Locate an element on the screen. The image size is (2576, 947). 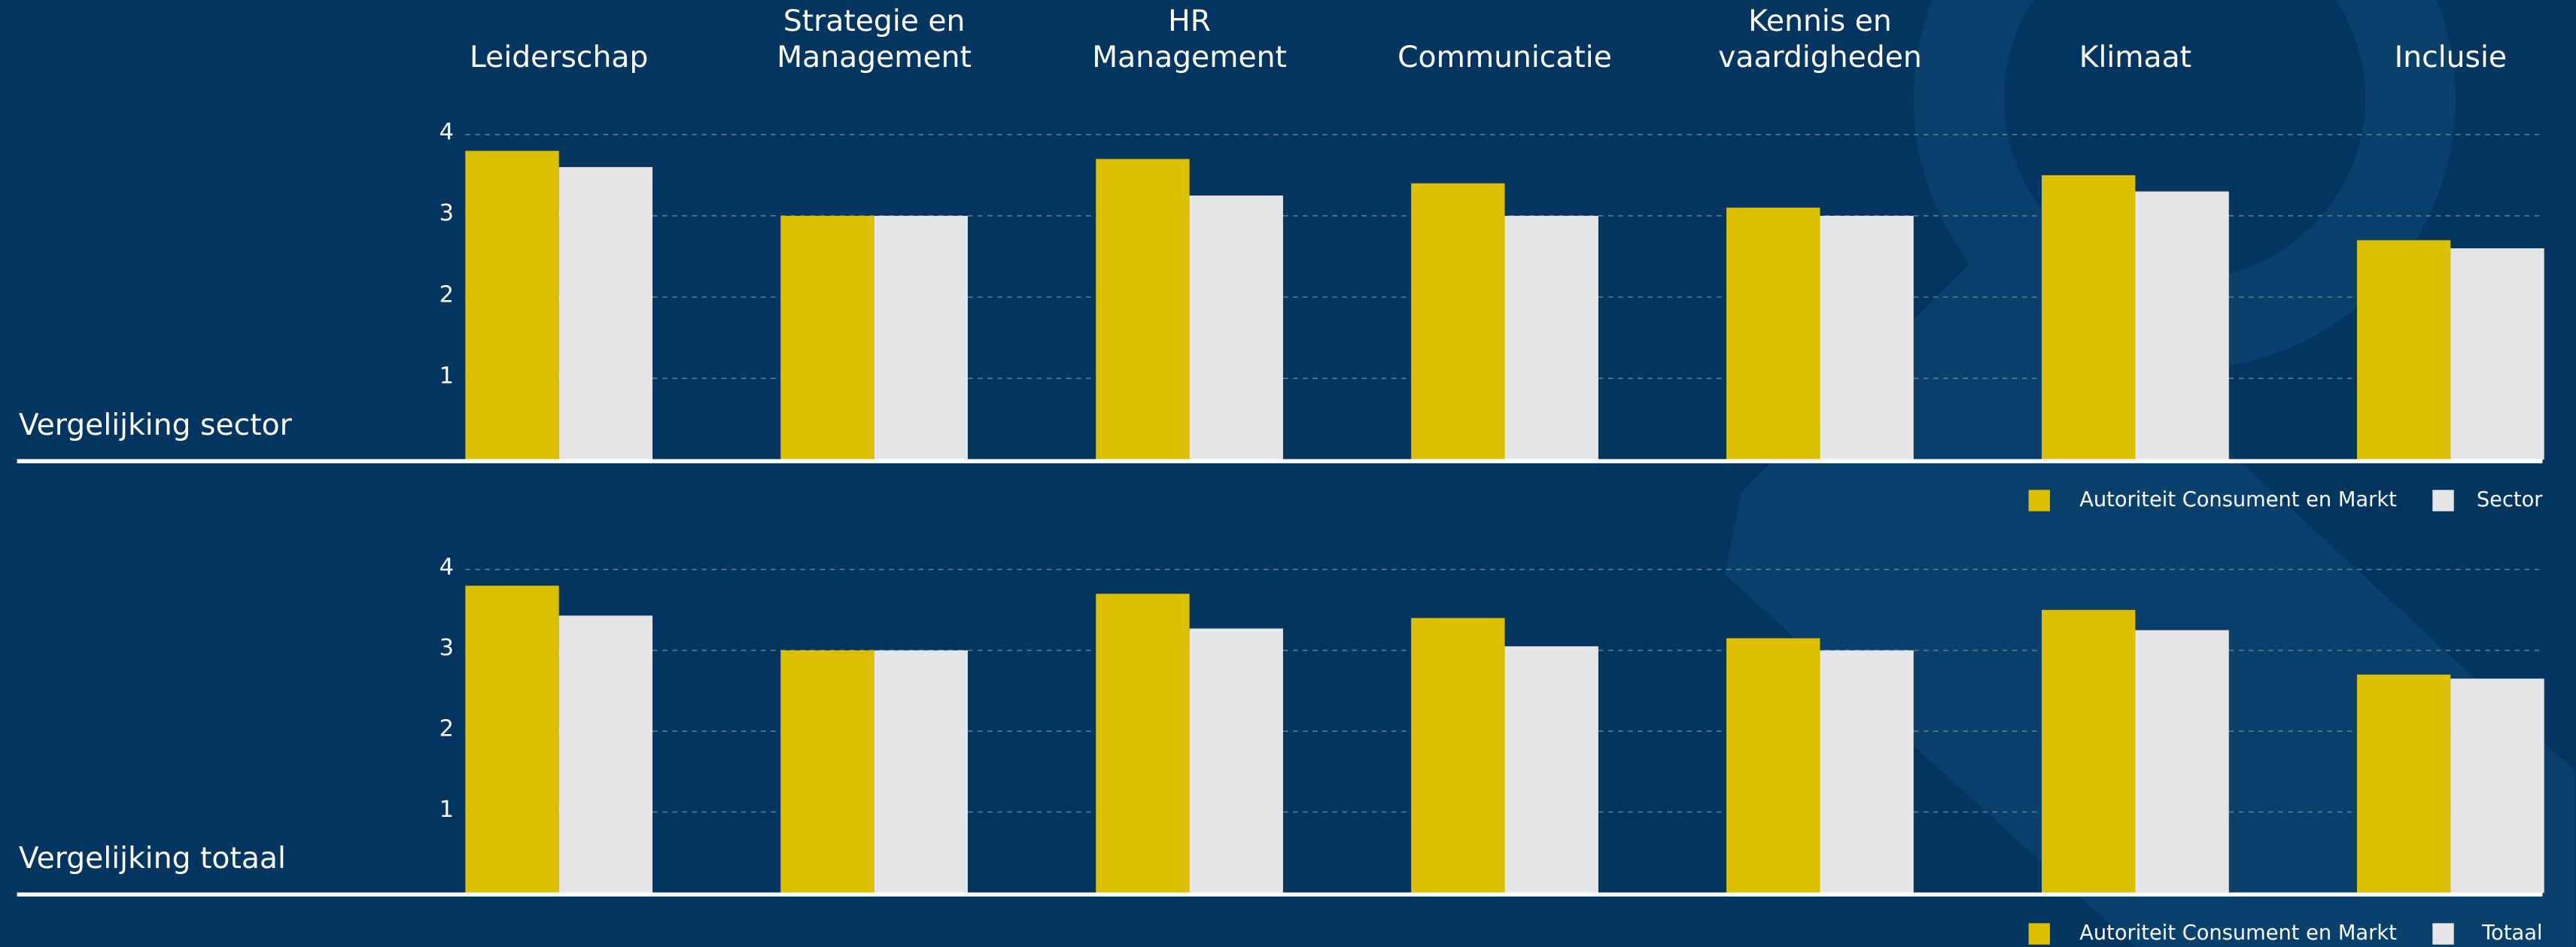
category-label: Inclusie is located at coordinates (2451, 58).